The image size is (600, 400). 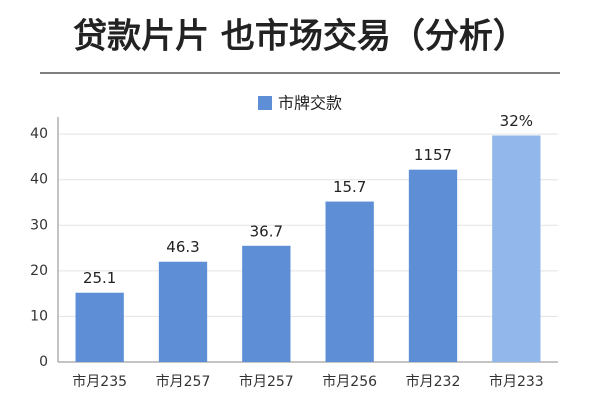 I want to click on y-tick-label: 30, so click(x=39, y=225).